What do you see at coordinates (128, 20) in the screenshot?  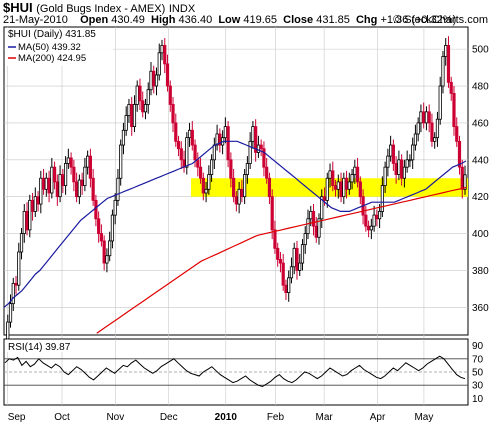 I see `open-value: 430.49` at bounding box center [128, 20].